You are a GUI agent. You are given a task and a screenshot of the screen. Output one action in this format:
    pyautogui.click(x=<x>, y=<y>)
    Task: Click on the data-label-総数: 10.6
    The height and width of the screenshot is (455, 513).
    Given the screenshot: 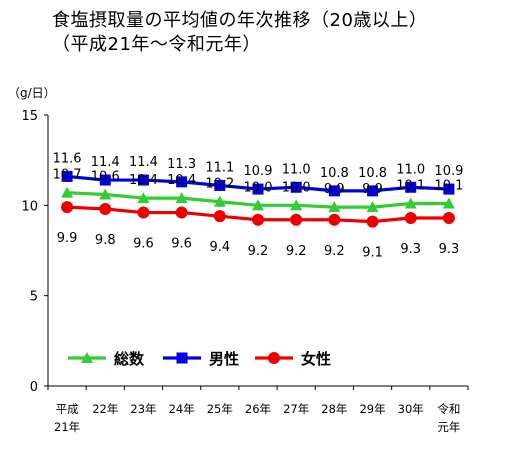 What is the action you would take?
    pyautogui.click(x=105, y=176)
    